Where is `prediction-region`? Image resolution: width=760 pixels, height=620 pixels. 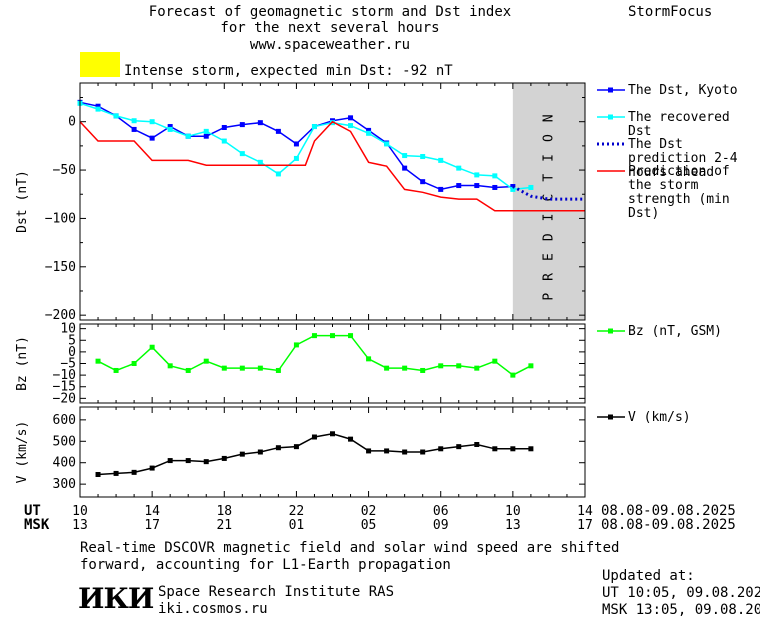 prediction-region is located at coordinates (548, 201).